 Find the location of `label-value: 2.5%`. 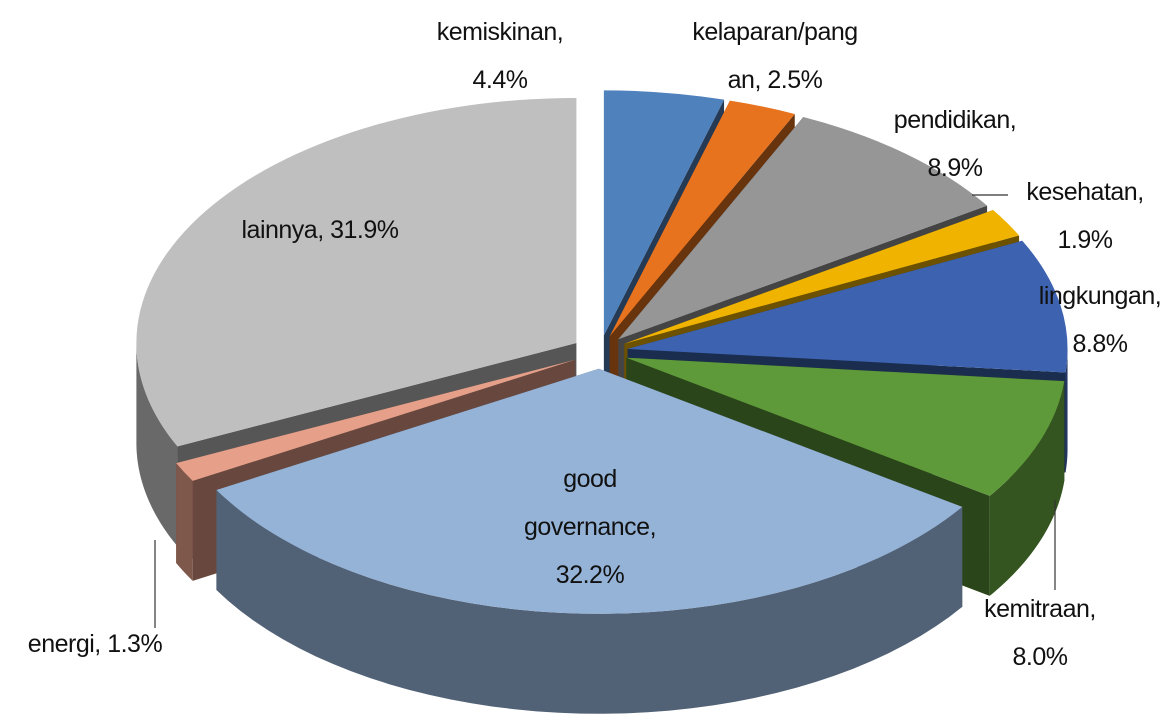

label-value: 2.5% is located at coordinates (795, 80).